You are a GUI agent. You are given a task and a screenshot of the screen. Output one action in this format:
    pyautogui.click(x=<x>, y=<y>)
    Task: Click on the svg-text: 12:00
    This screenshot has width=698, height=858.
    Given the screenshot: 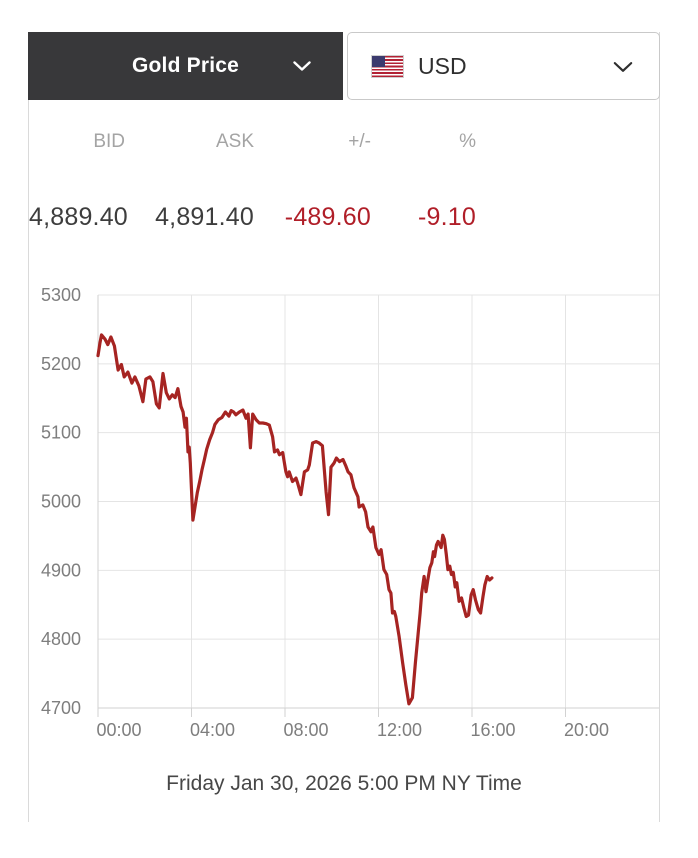 What is the action you would take?
    pyautogui.click(x=399, y=730)
    